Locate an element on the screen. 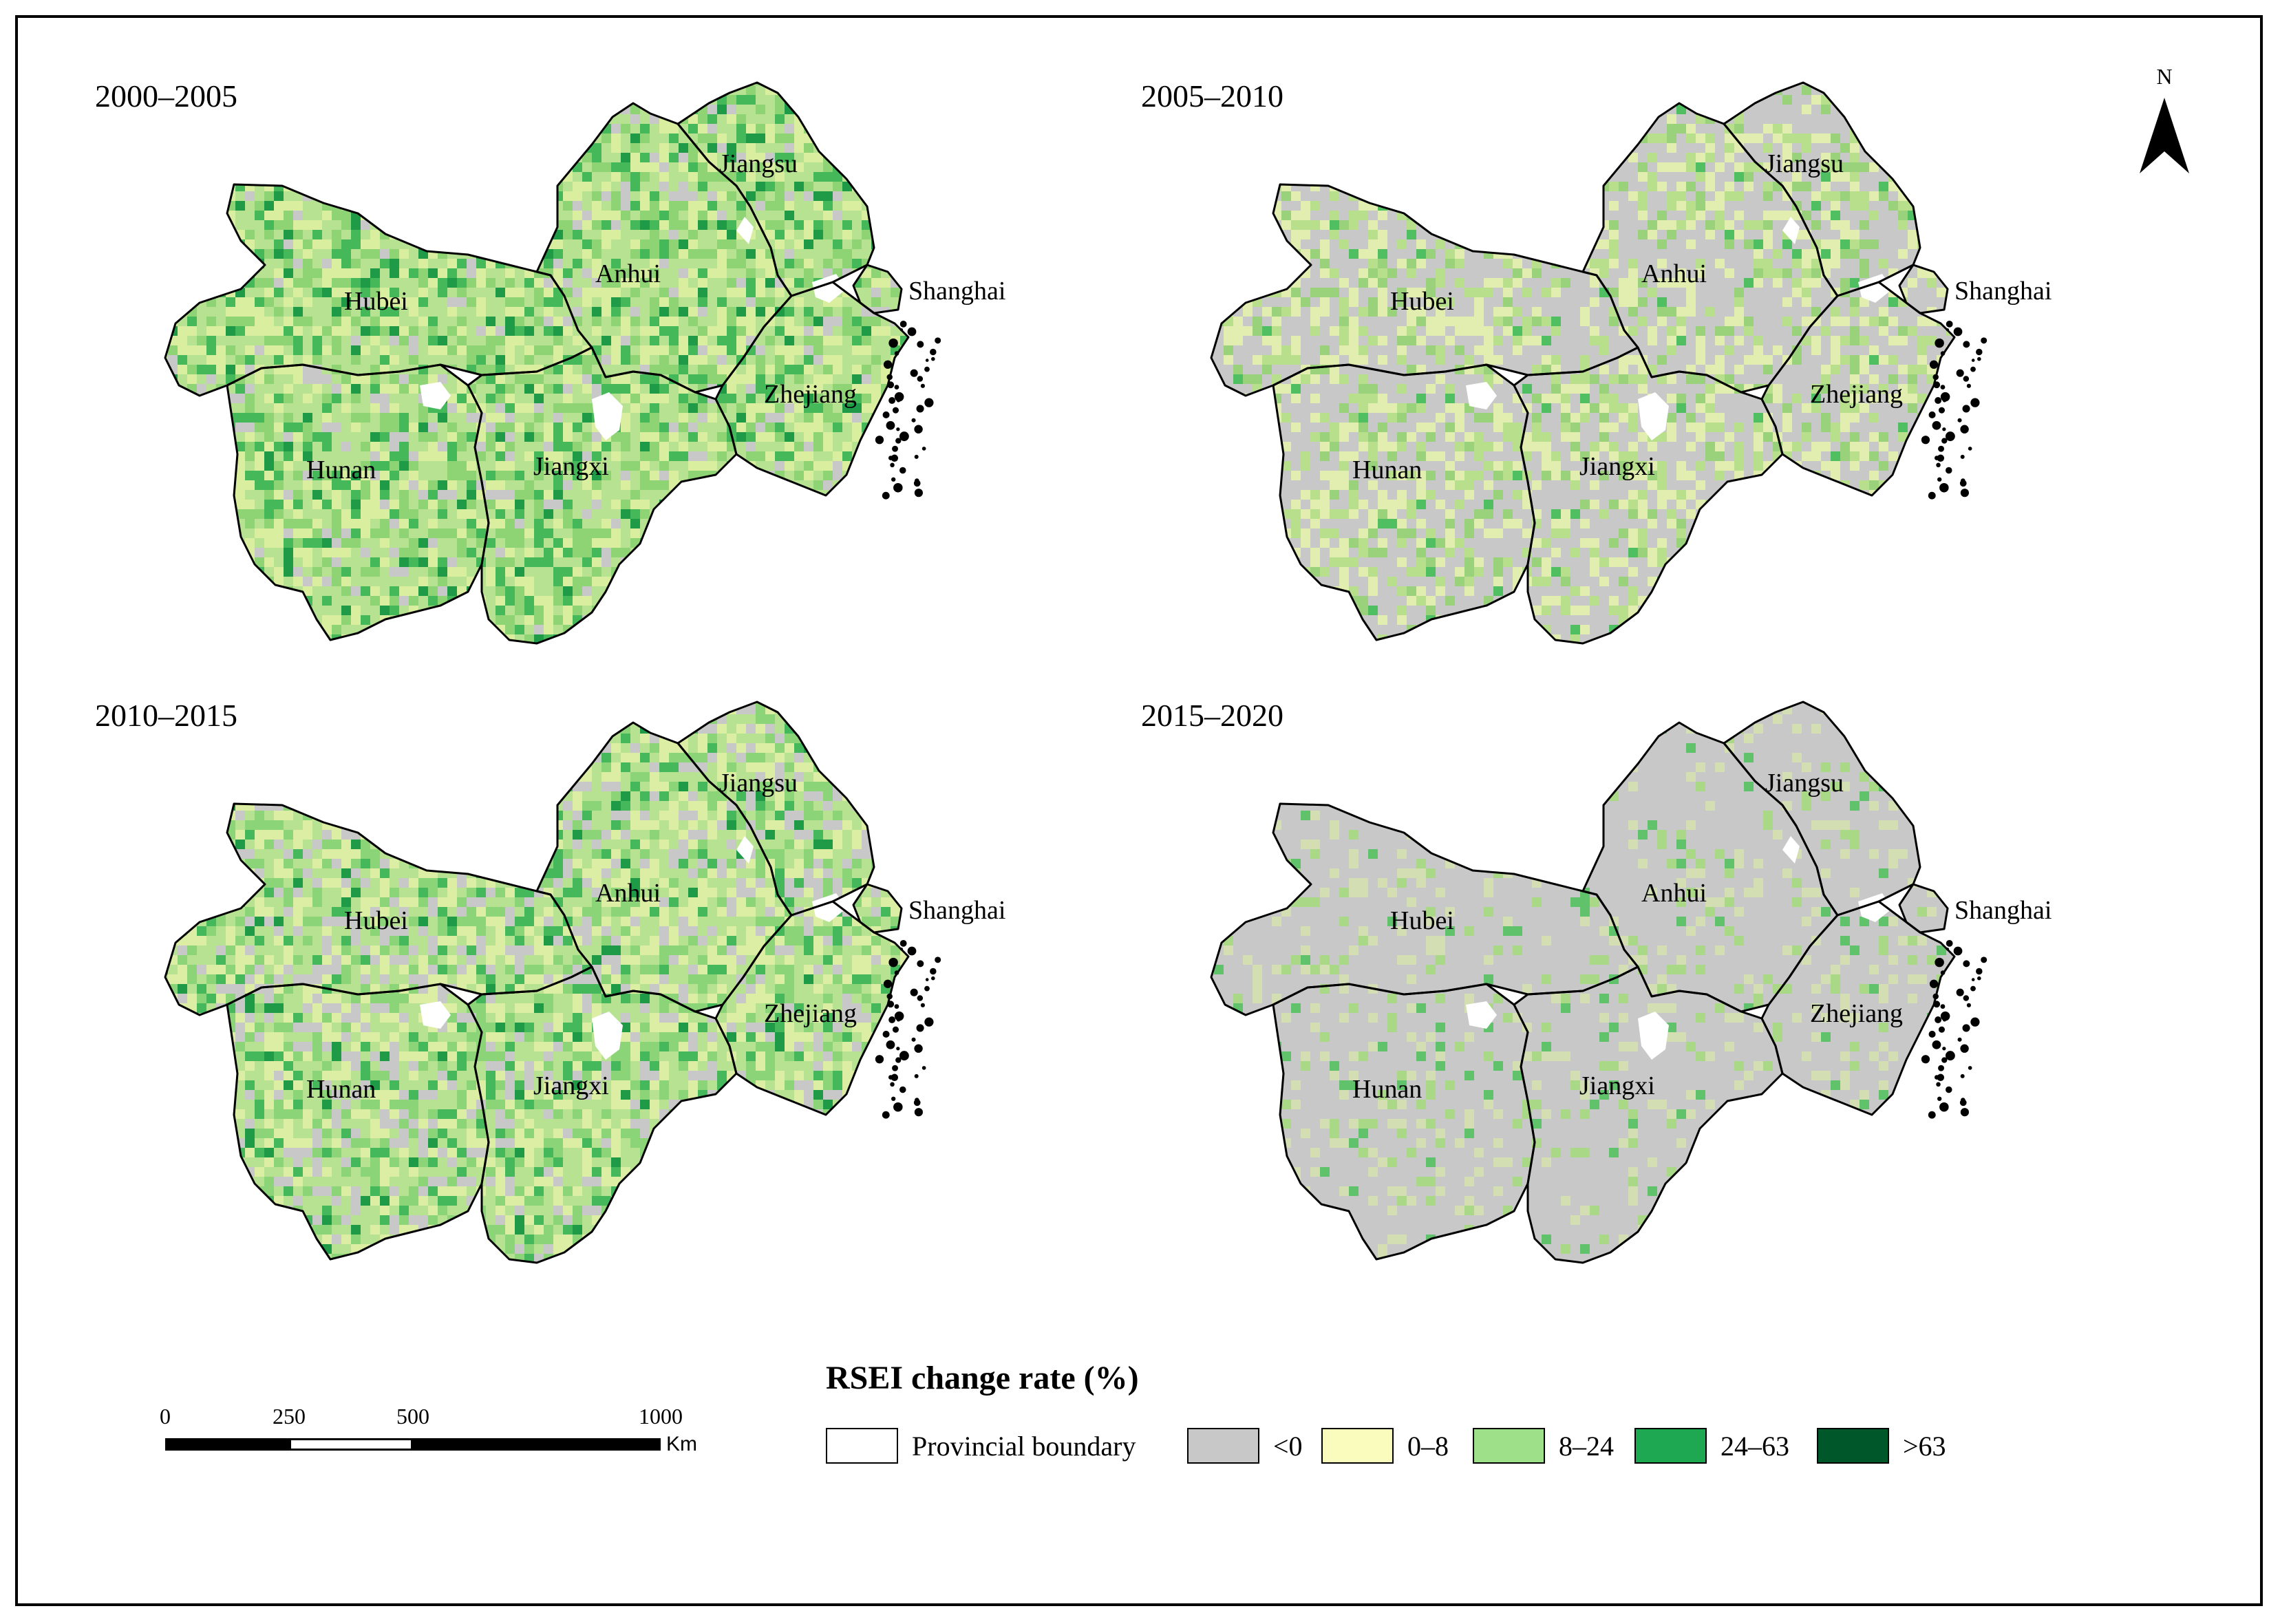 This screenshot has width=2280, height=1624. boundary-zhejiang is located at coordinates (812, 1008).